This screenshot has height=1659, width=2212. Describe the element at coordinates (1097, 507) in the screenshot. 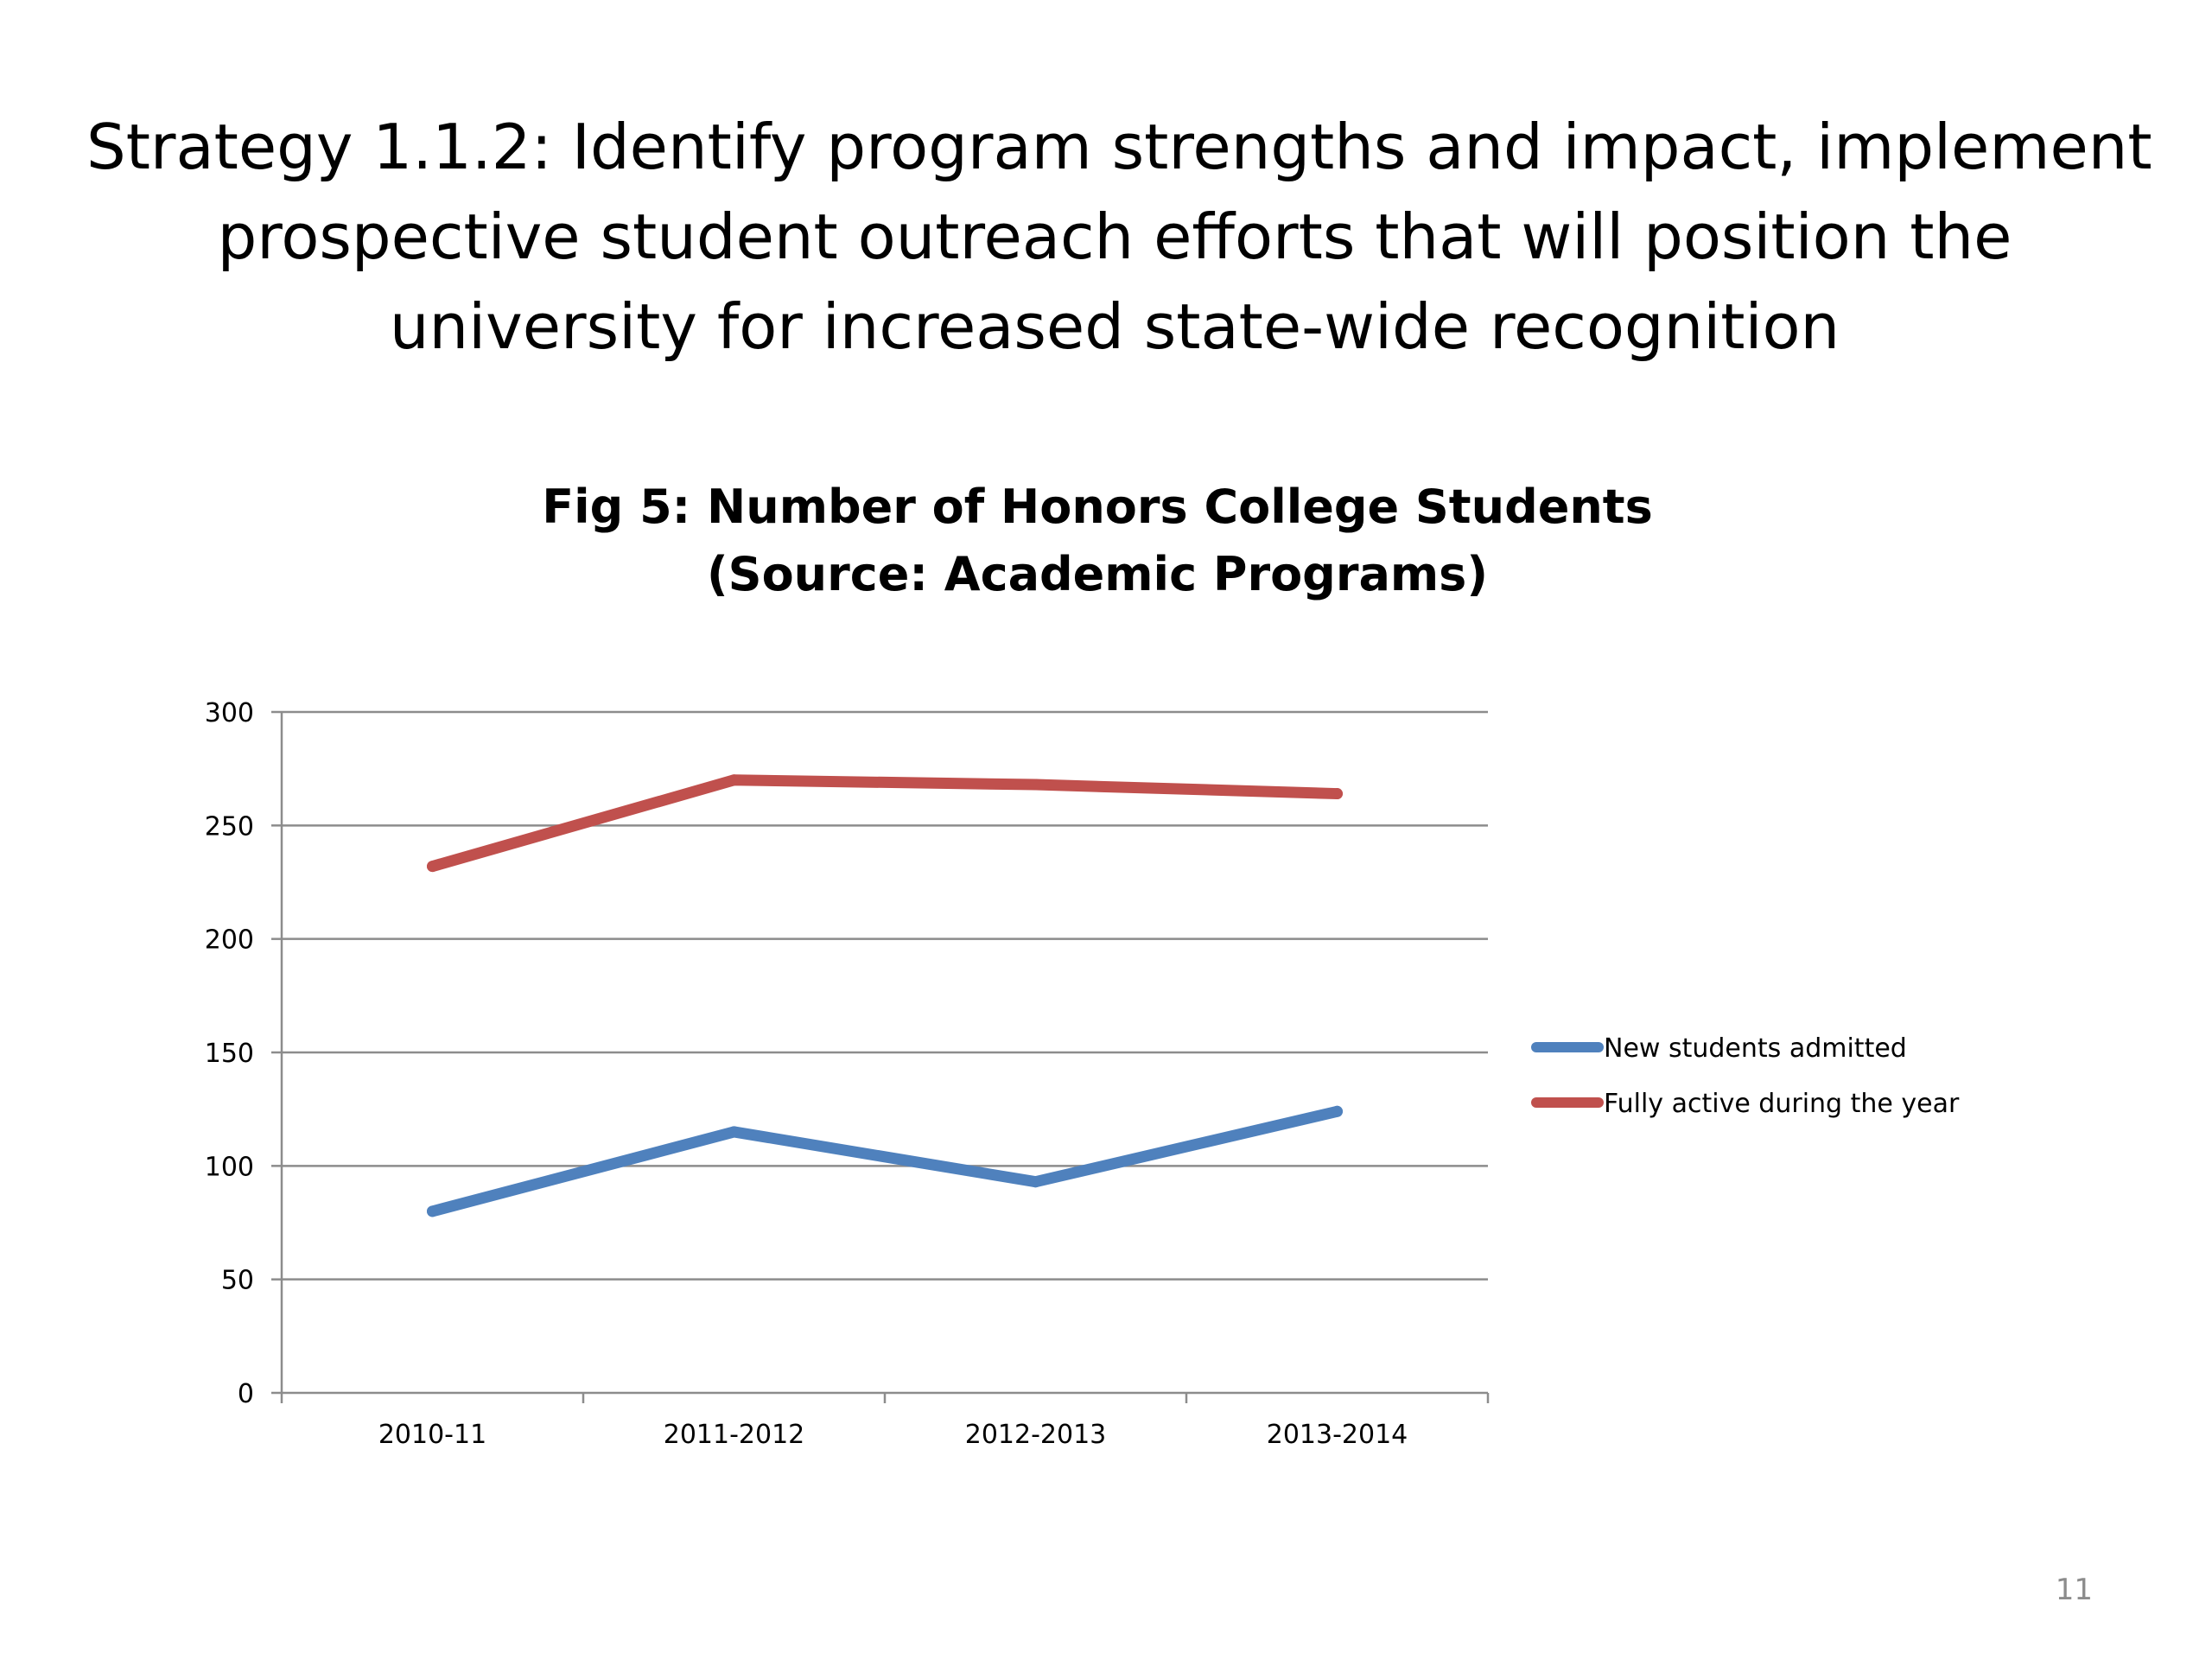

I see `chart-title-line-1: Fig 5: Number of Honors College Students` at that location.